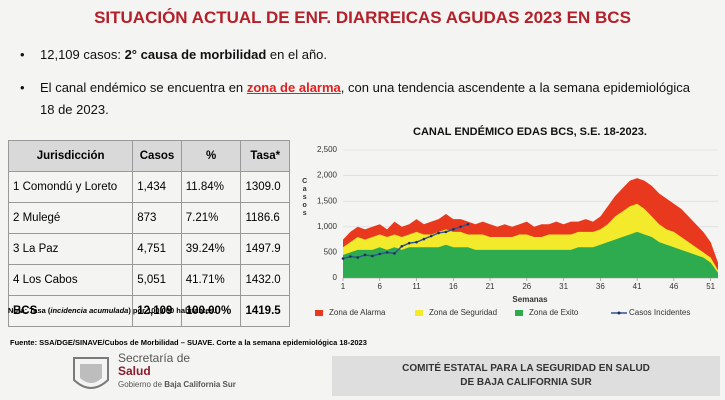 The width and height of the screenshot is (725, 400). I want to click on x-tick-label: 26, so click(526, 286).